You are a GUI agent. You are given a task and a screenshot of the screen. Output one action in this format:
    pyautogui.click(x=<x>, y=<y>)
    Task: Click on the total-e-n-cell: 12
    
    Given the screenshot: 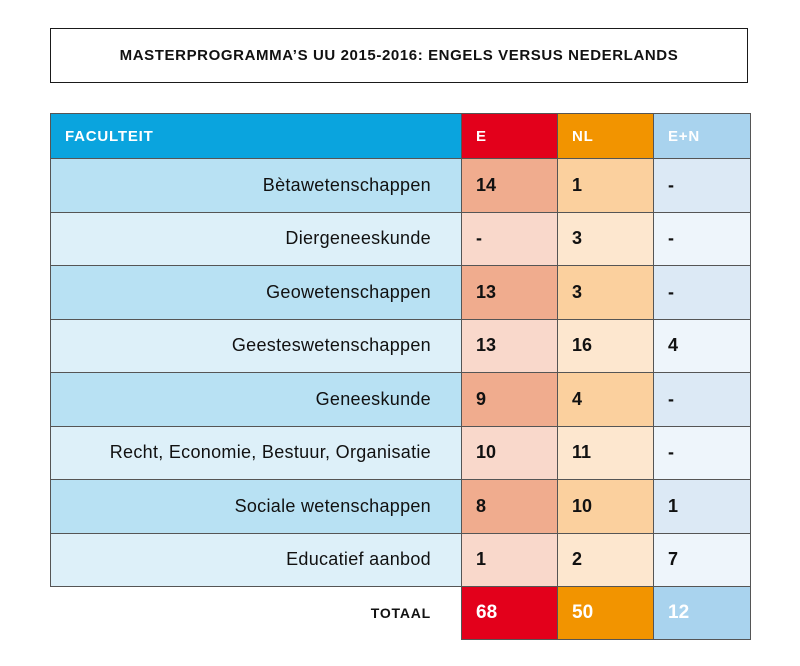 What is the action you would take?
    pyautogui.click(x=702, y=613)
    